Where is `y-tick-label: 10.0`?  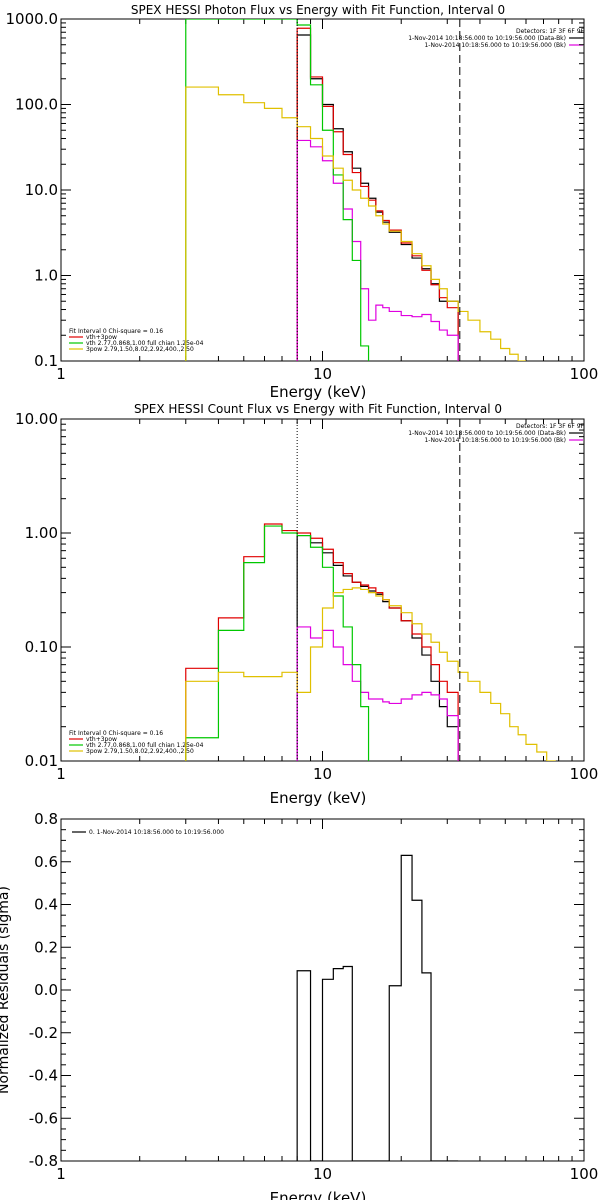
y-tick-label: 10.0 is located at coordinates (41, 190).